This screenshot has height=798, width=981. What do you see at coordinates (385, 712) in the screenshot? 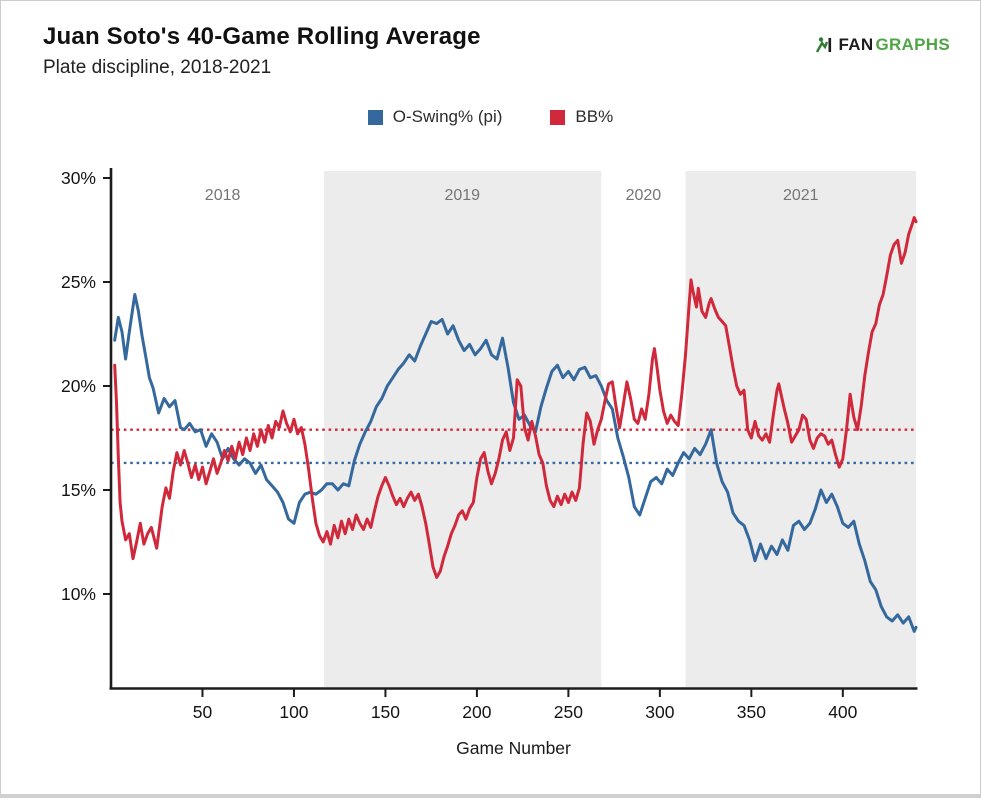
I see `x-tick-label-150: 150` at bounding box center [385, 712].